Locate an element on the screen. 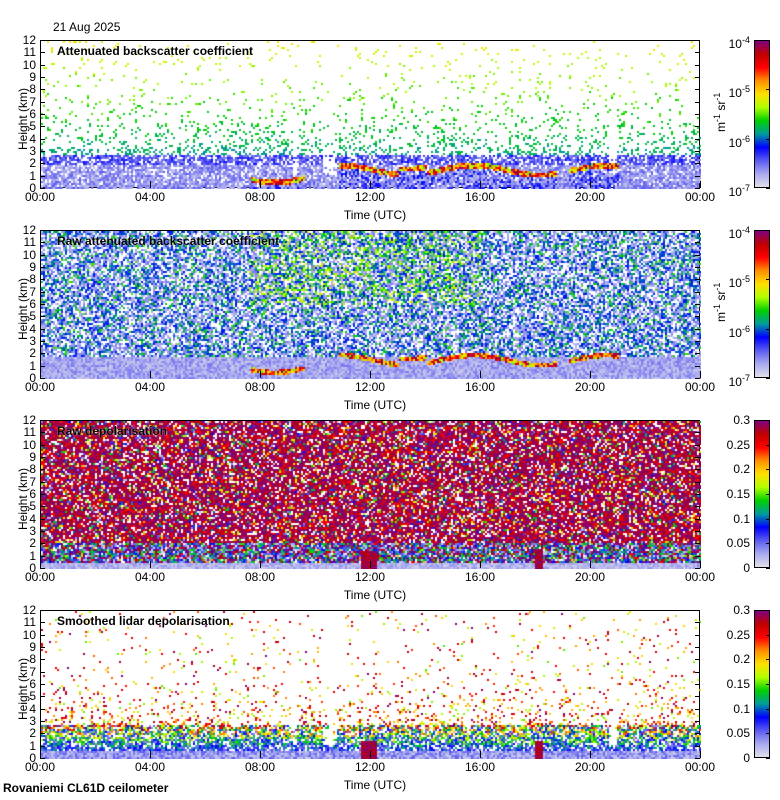 Image resolution: width=780 pixels, height=800 pixels. y-axis-label: Height (km) is located at coordinates (23, 688).